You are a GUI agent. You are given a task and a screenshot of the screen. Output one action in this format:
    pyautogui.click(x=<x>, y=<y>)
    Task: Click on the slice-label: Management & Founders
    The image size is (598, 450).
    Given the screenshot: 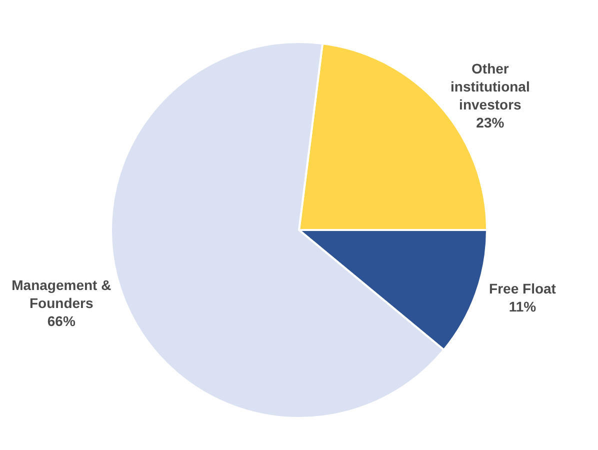 What is the action you would take?
    pyautogui.click(x=62, y=294)
    